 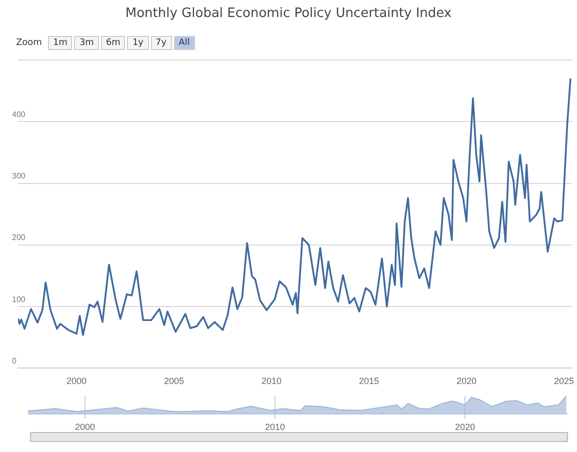 What do you see at coordinates (19, 237) in the screenshot?
I see `y-tick-label: 200` at bounding box center [19, 237].